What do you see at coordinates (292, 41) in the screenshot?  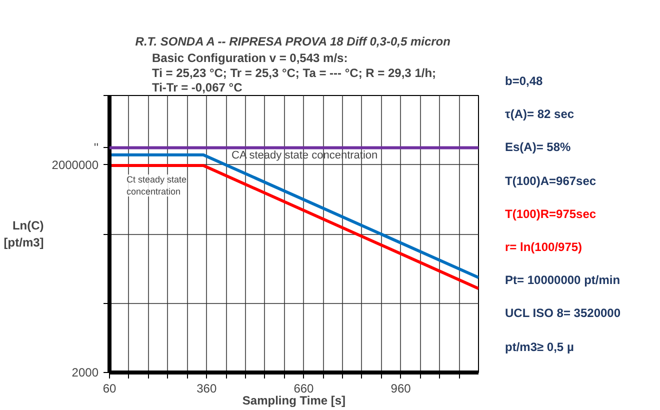 I see `chart-title: R.T. SONDA A -- RIPRESA PROVA 18 Diff 0,3-0,5 micron` at bounding box center [292, 41].